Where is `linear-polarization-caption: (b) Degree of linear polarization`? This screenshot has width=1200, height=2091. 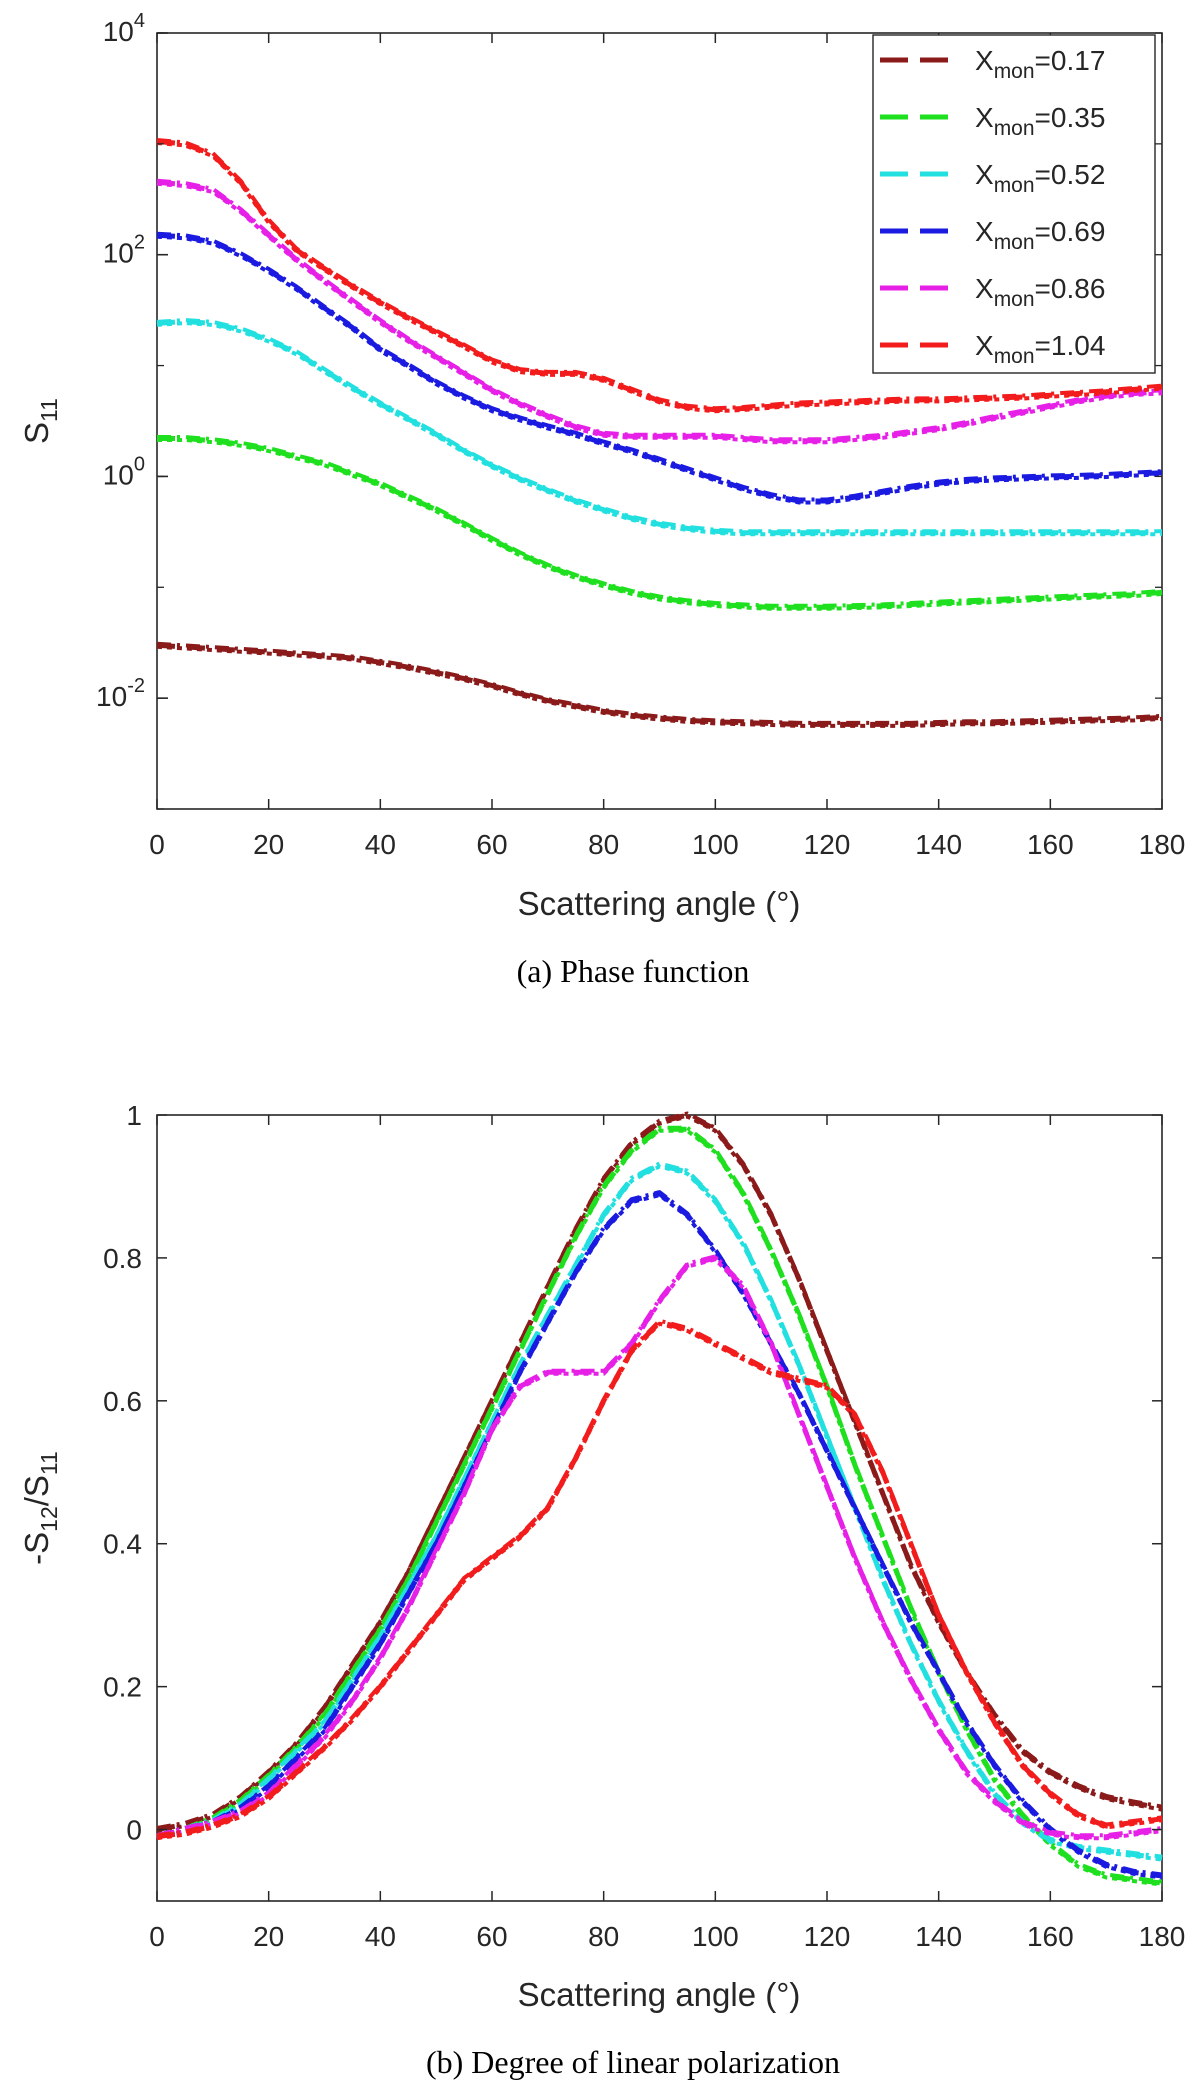 linear-polarization-caption: (b) Degree of linear polarization is located at coordinates (633, 2062).